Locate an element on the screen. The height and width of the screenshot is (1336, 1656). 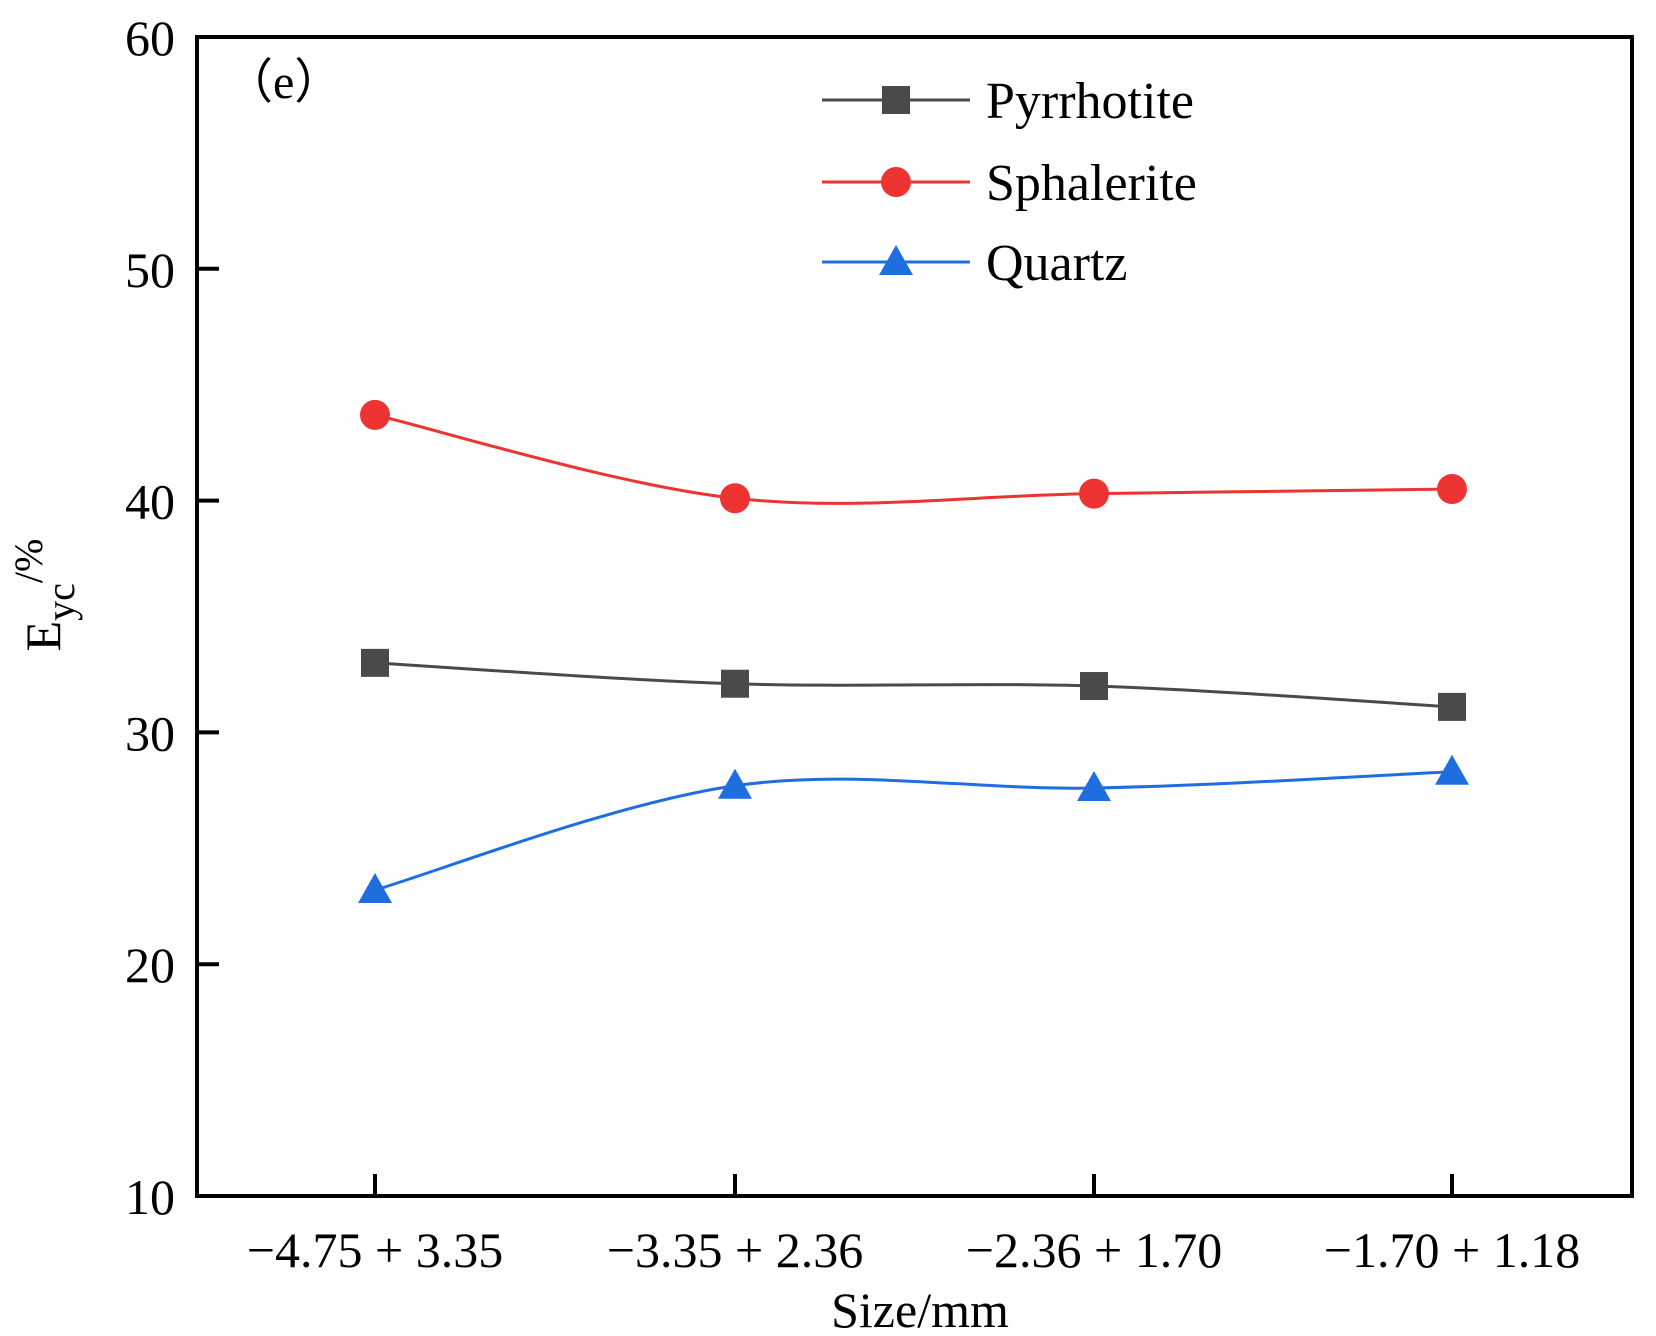
series-line-sphalerite is located at coordinates (913, 459).